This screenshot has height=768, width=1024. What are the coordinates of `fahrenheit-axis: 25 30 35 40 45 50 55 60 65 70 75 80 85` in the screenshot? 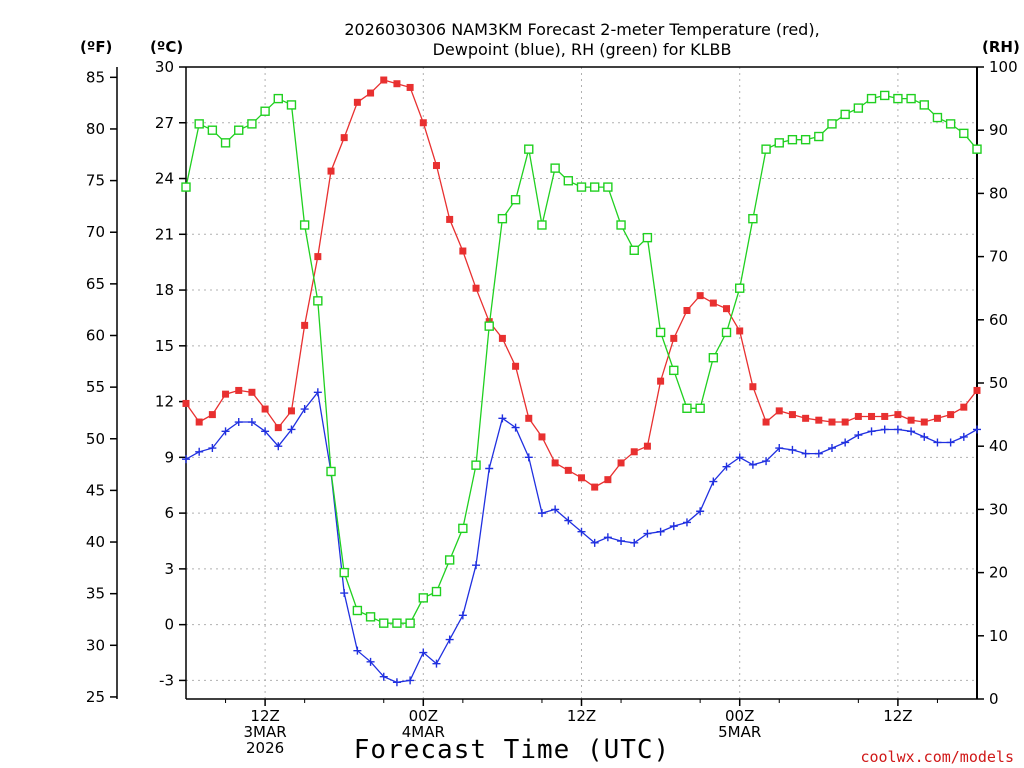 It's located at (101, 387).